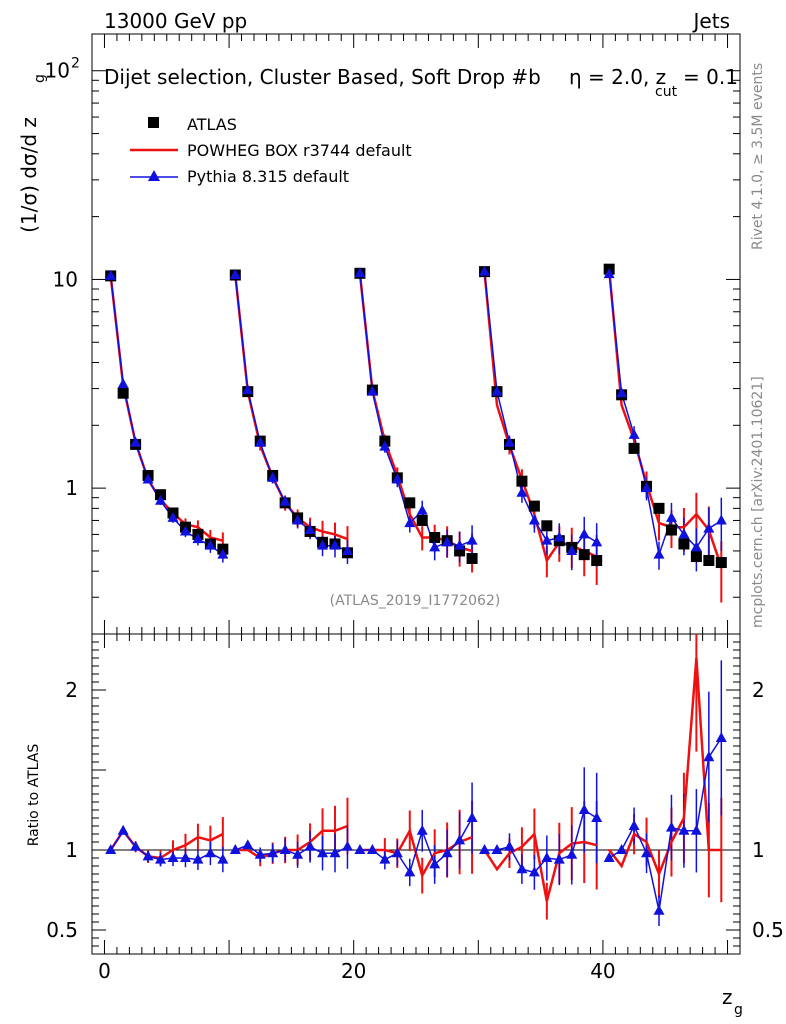 Image resolution: width=786 pixels, height=1024 pixels. I want to click on svg-text: (1/σ) dσ/d z, so click(29, 175).